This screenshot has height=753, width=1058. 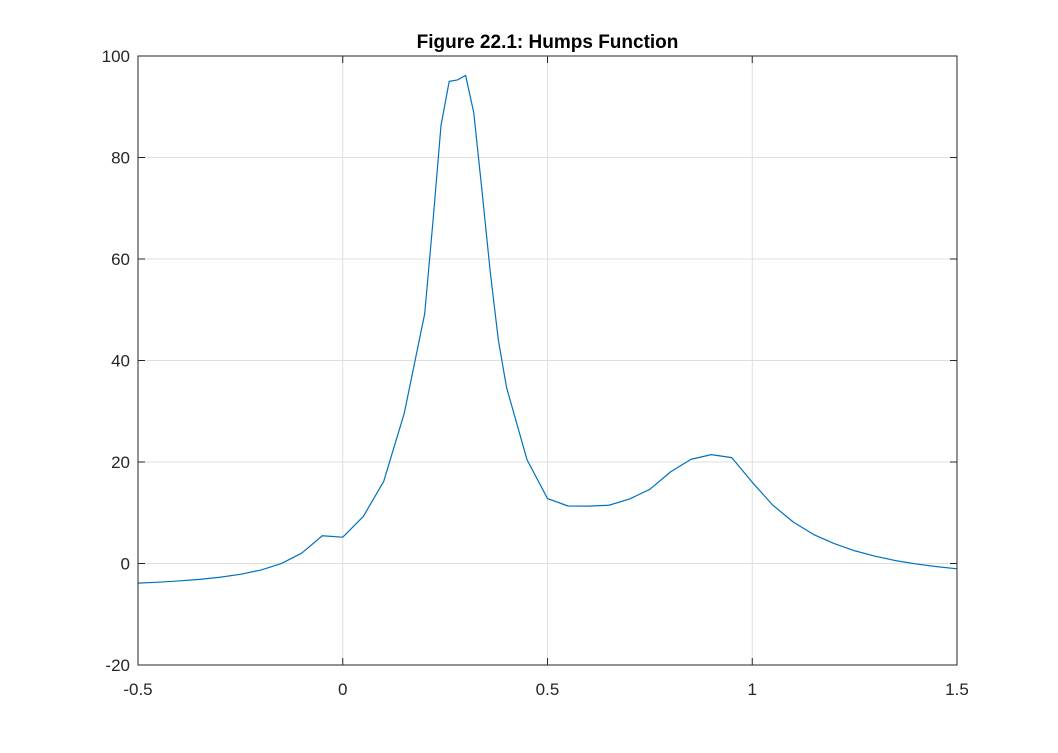 I want to click on y-tick-label: -20, so click(x=117, y=665).